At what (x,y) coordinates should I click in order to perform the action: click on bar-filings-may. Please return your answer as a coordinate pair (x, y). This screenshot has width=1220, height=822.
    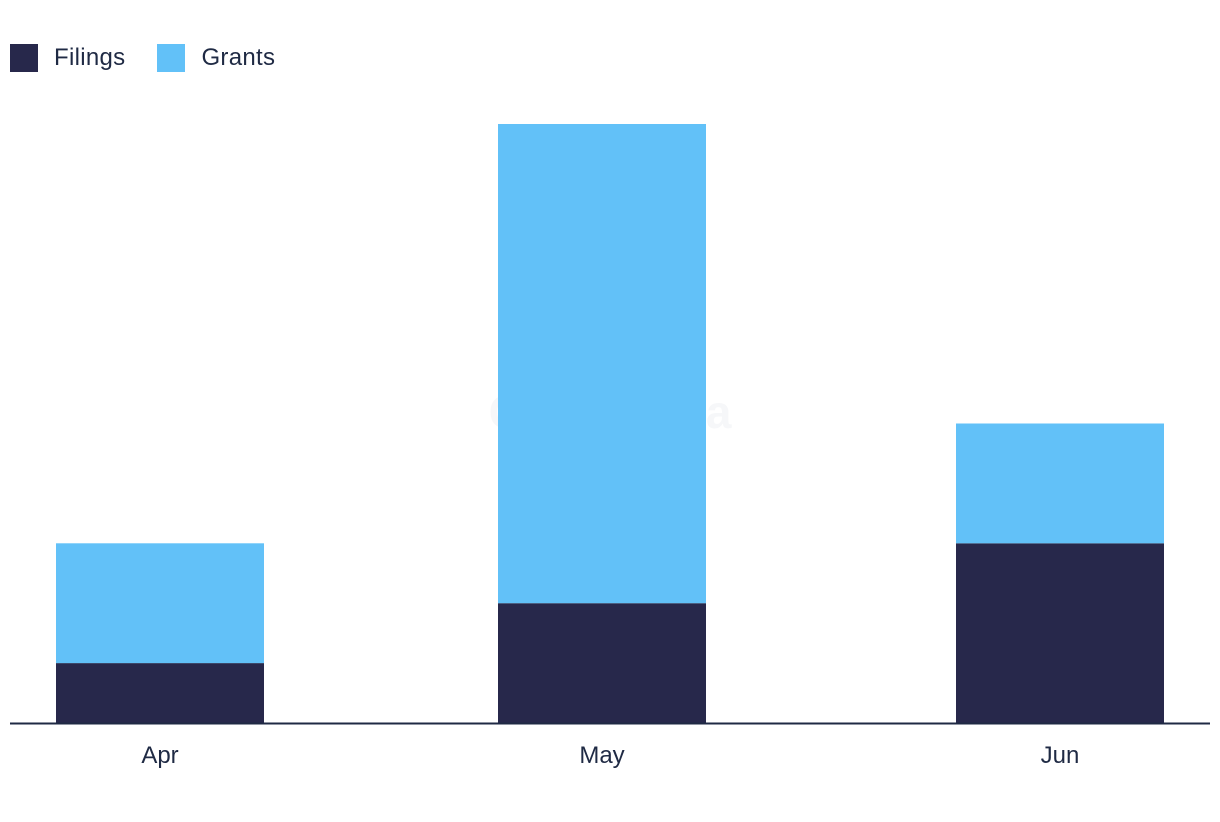
    Looking at the image, I should click on (602, 663).